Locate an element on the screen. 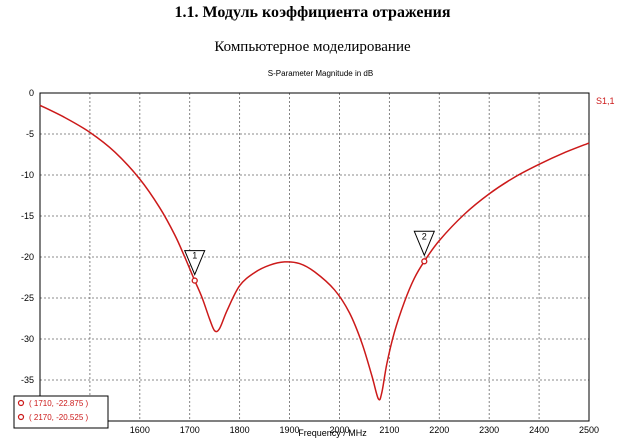 Image resolution: width=625 pixels, height=447 pixels. y-tick-label: -35 is located at coordinates (27, 380).